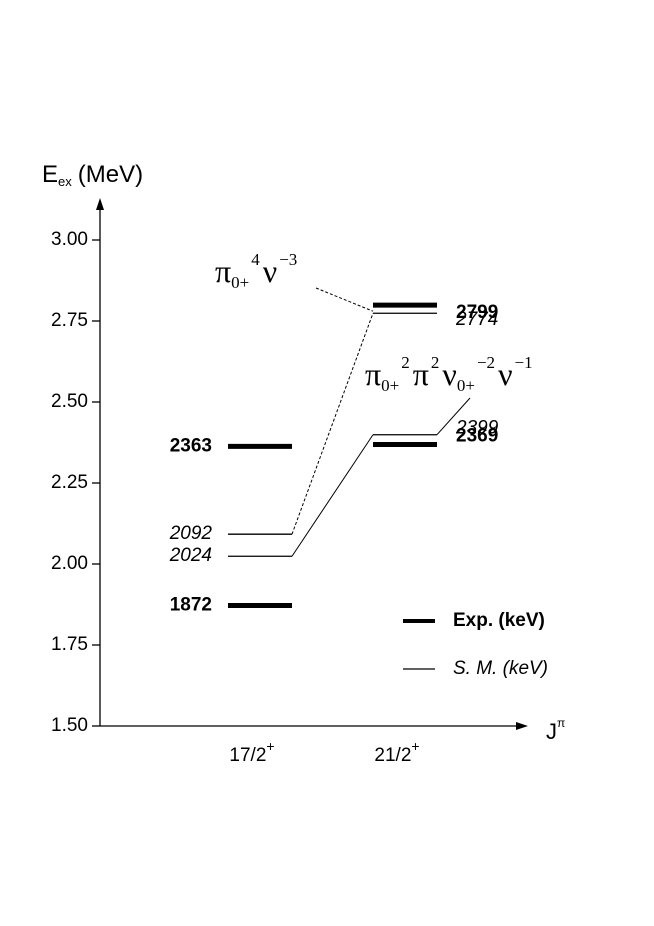  What do you see at coordinates (191, 604) in the screenshot?
I see `level-label: 1872` at bounding box center [191, 604].